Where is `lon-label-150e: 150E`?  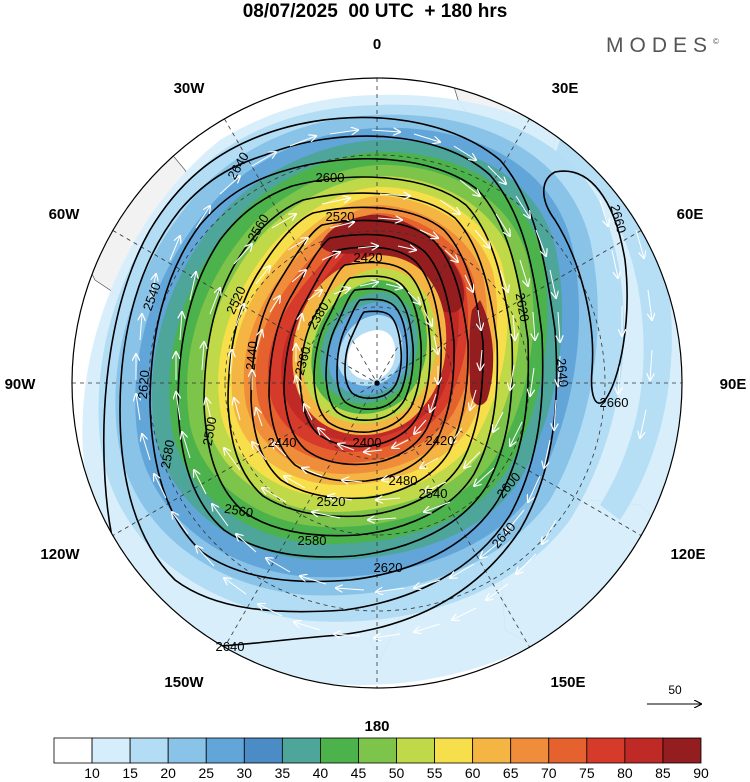
lon-label-150e: 150E is located at coordinates (567, 682).